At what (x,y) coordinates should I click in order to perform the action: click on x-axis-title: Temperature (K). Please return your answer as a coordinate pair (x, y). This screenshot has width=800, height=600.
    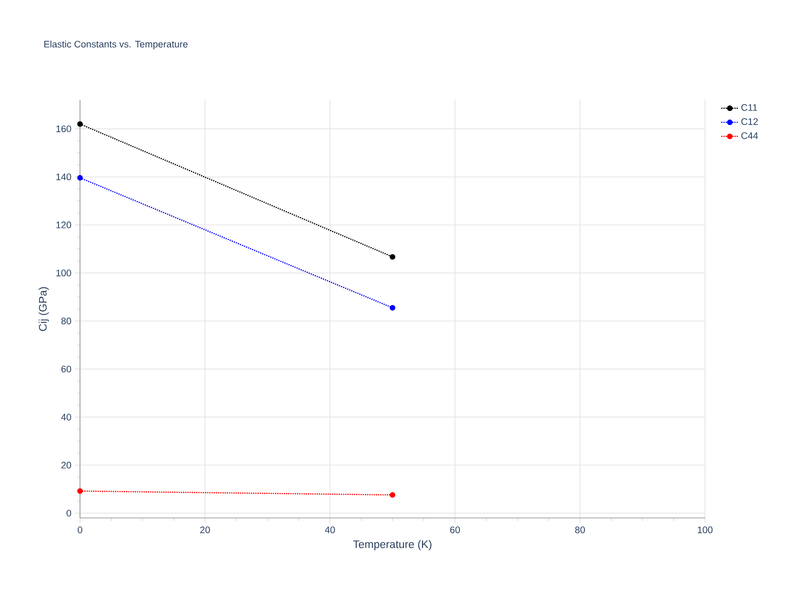
    Looking at the image, I should click on (392, 545).